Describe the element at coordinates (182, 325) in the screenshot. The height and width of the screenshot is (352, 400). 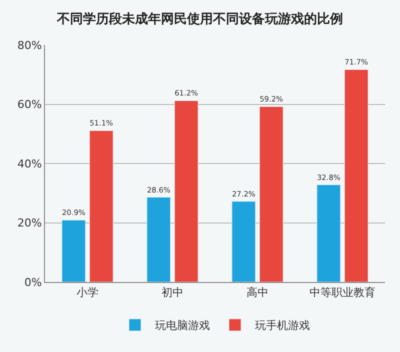
I see `legend-label: 玩电脑游戏` at that location.